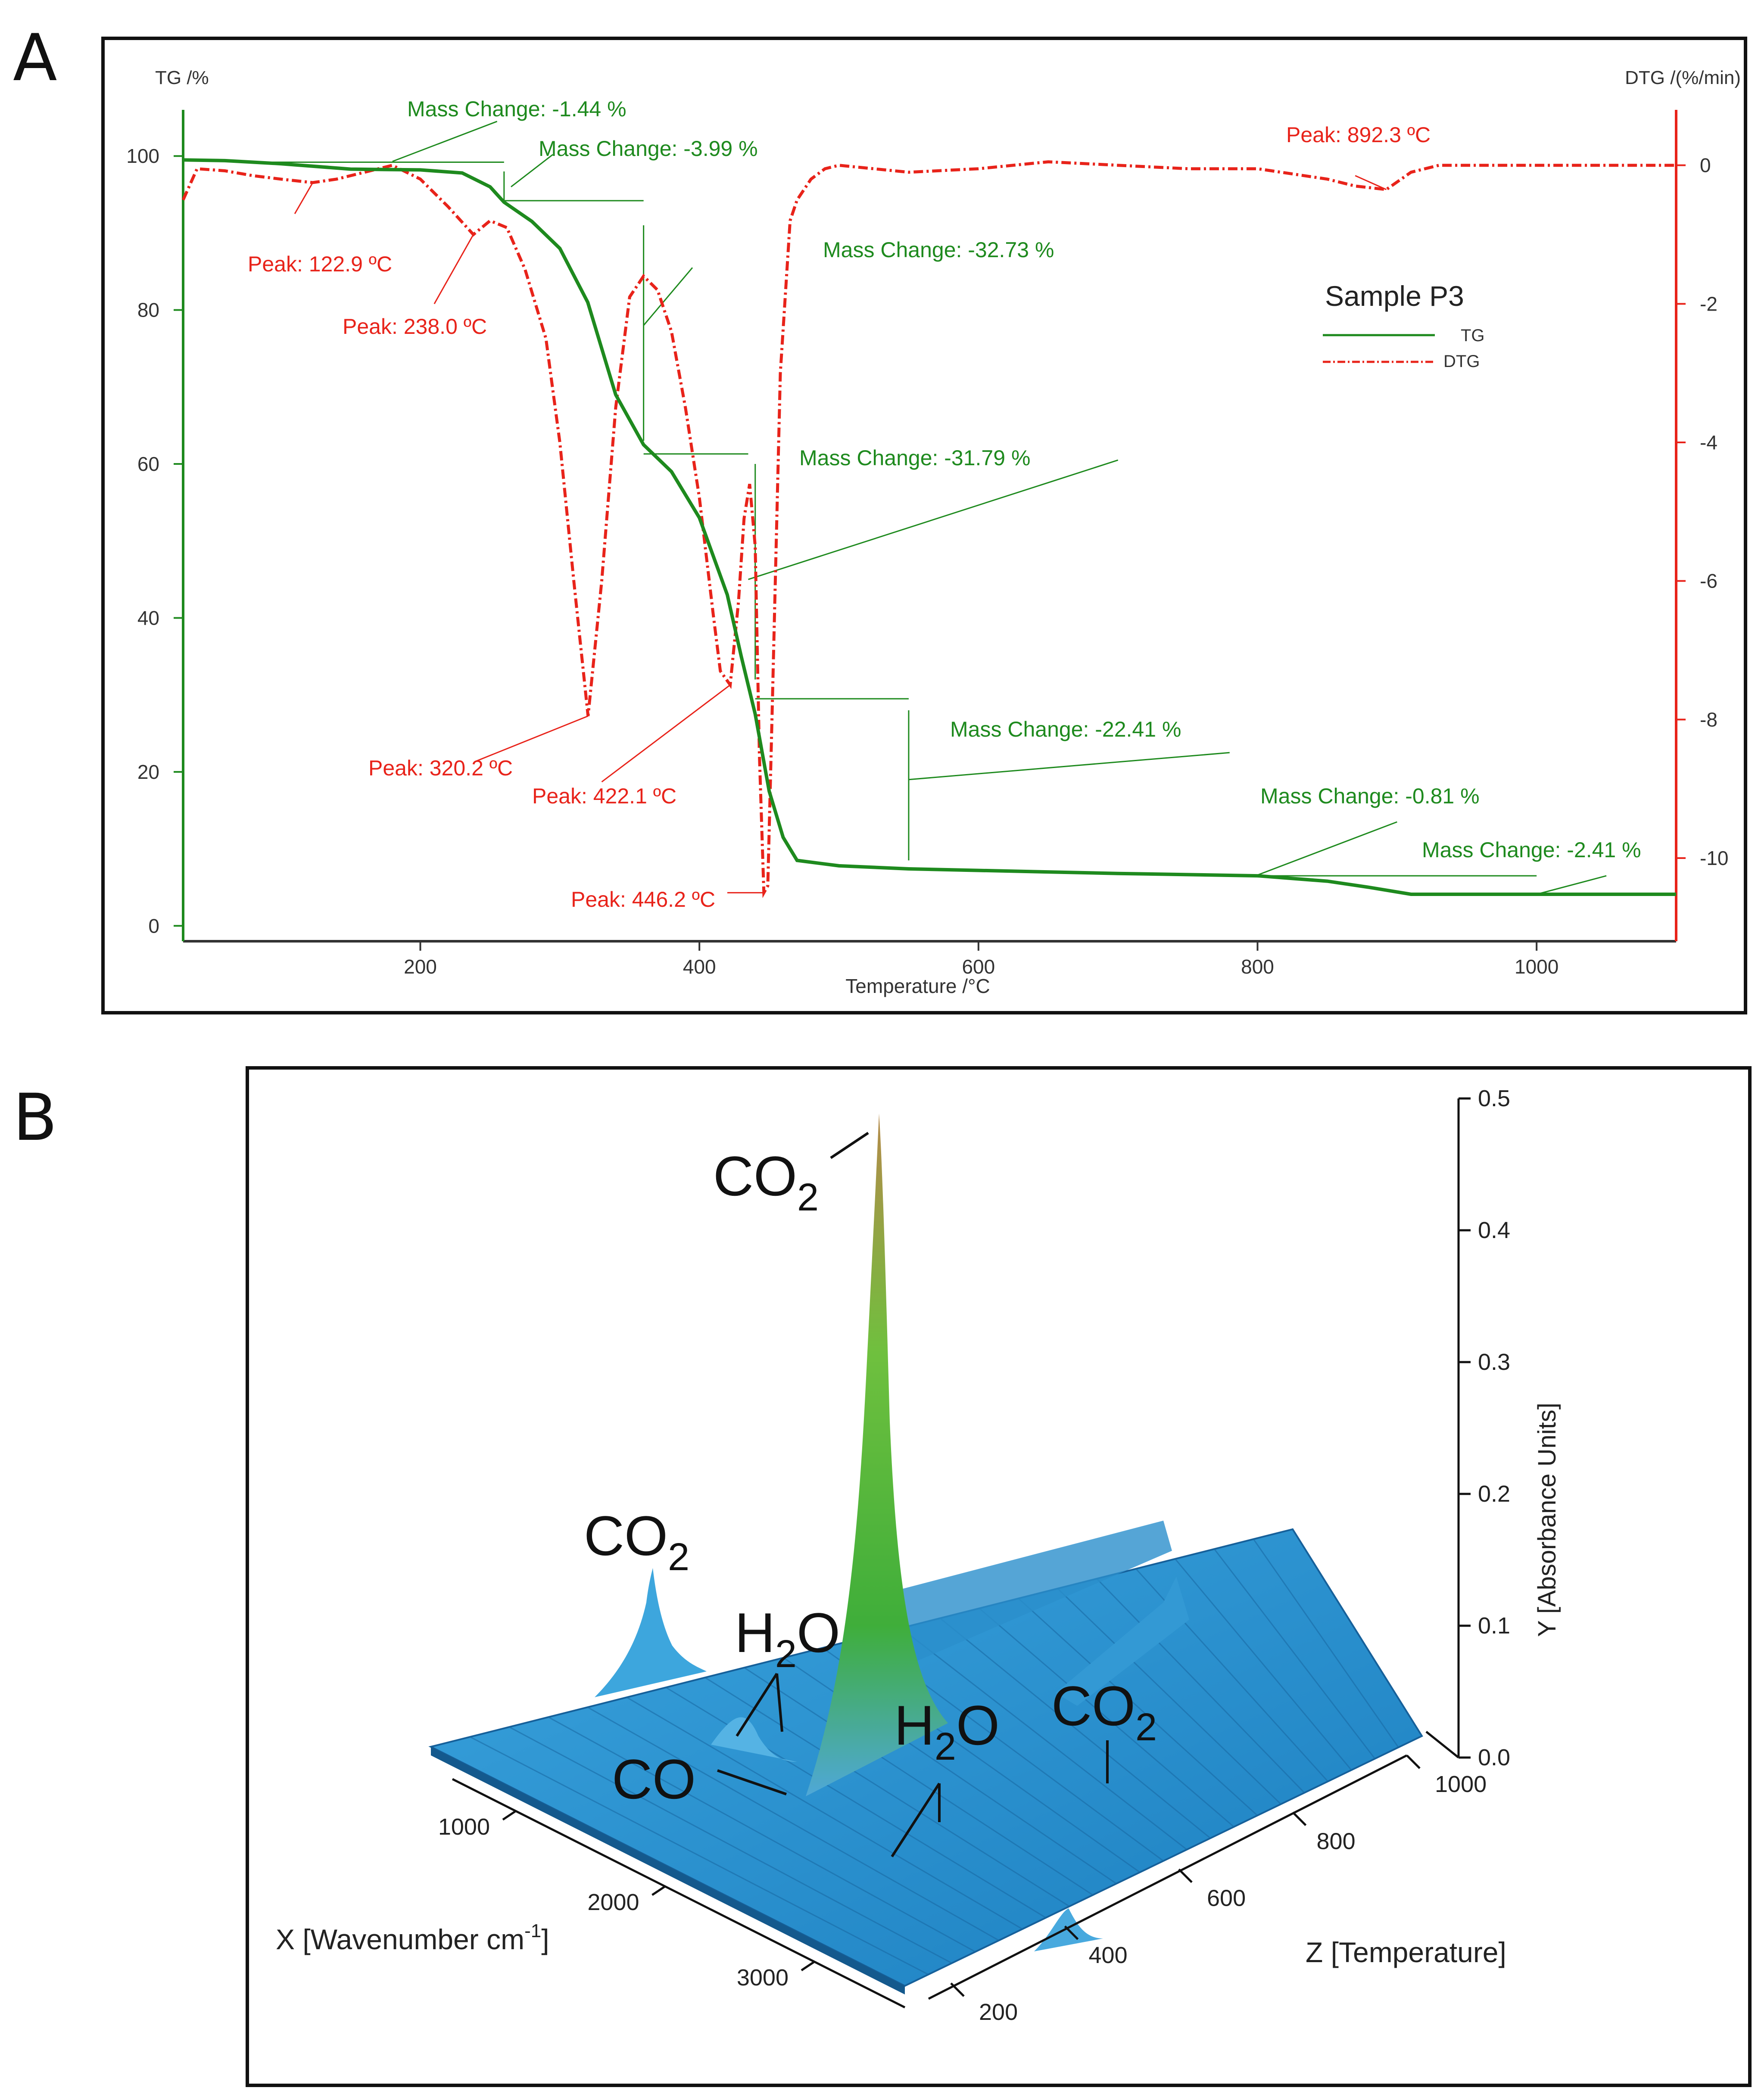 The image size is (1758, 2100). I want to click on species-h2o-mid-main: H, so click(914, 1726).